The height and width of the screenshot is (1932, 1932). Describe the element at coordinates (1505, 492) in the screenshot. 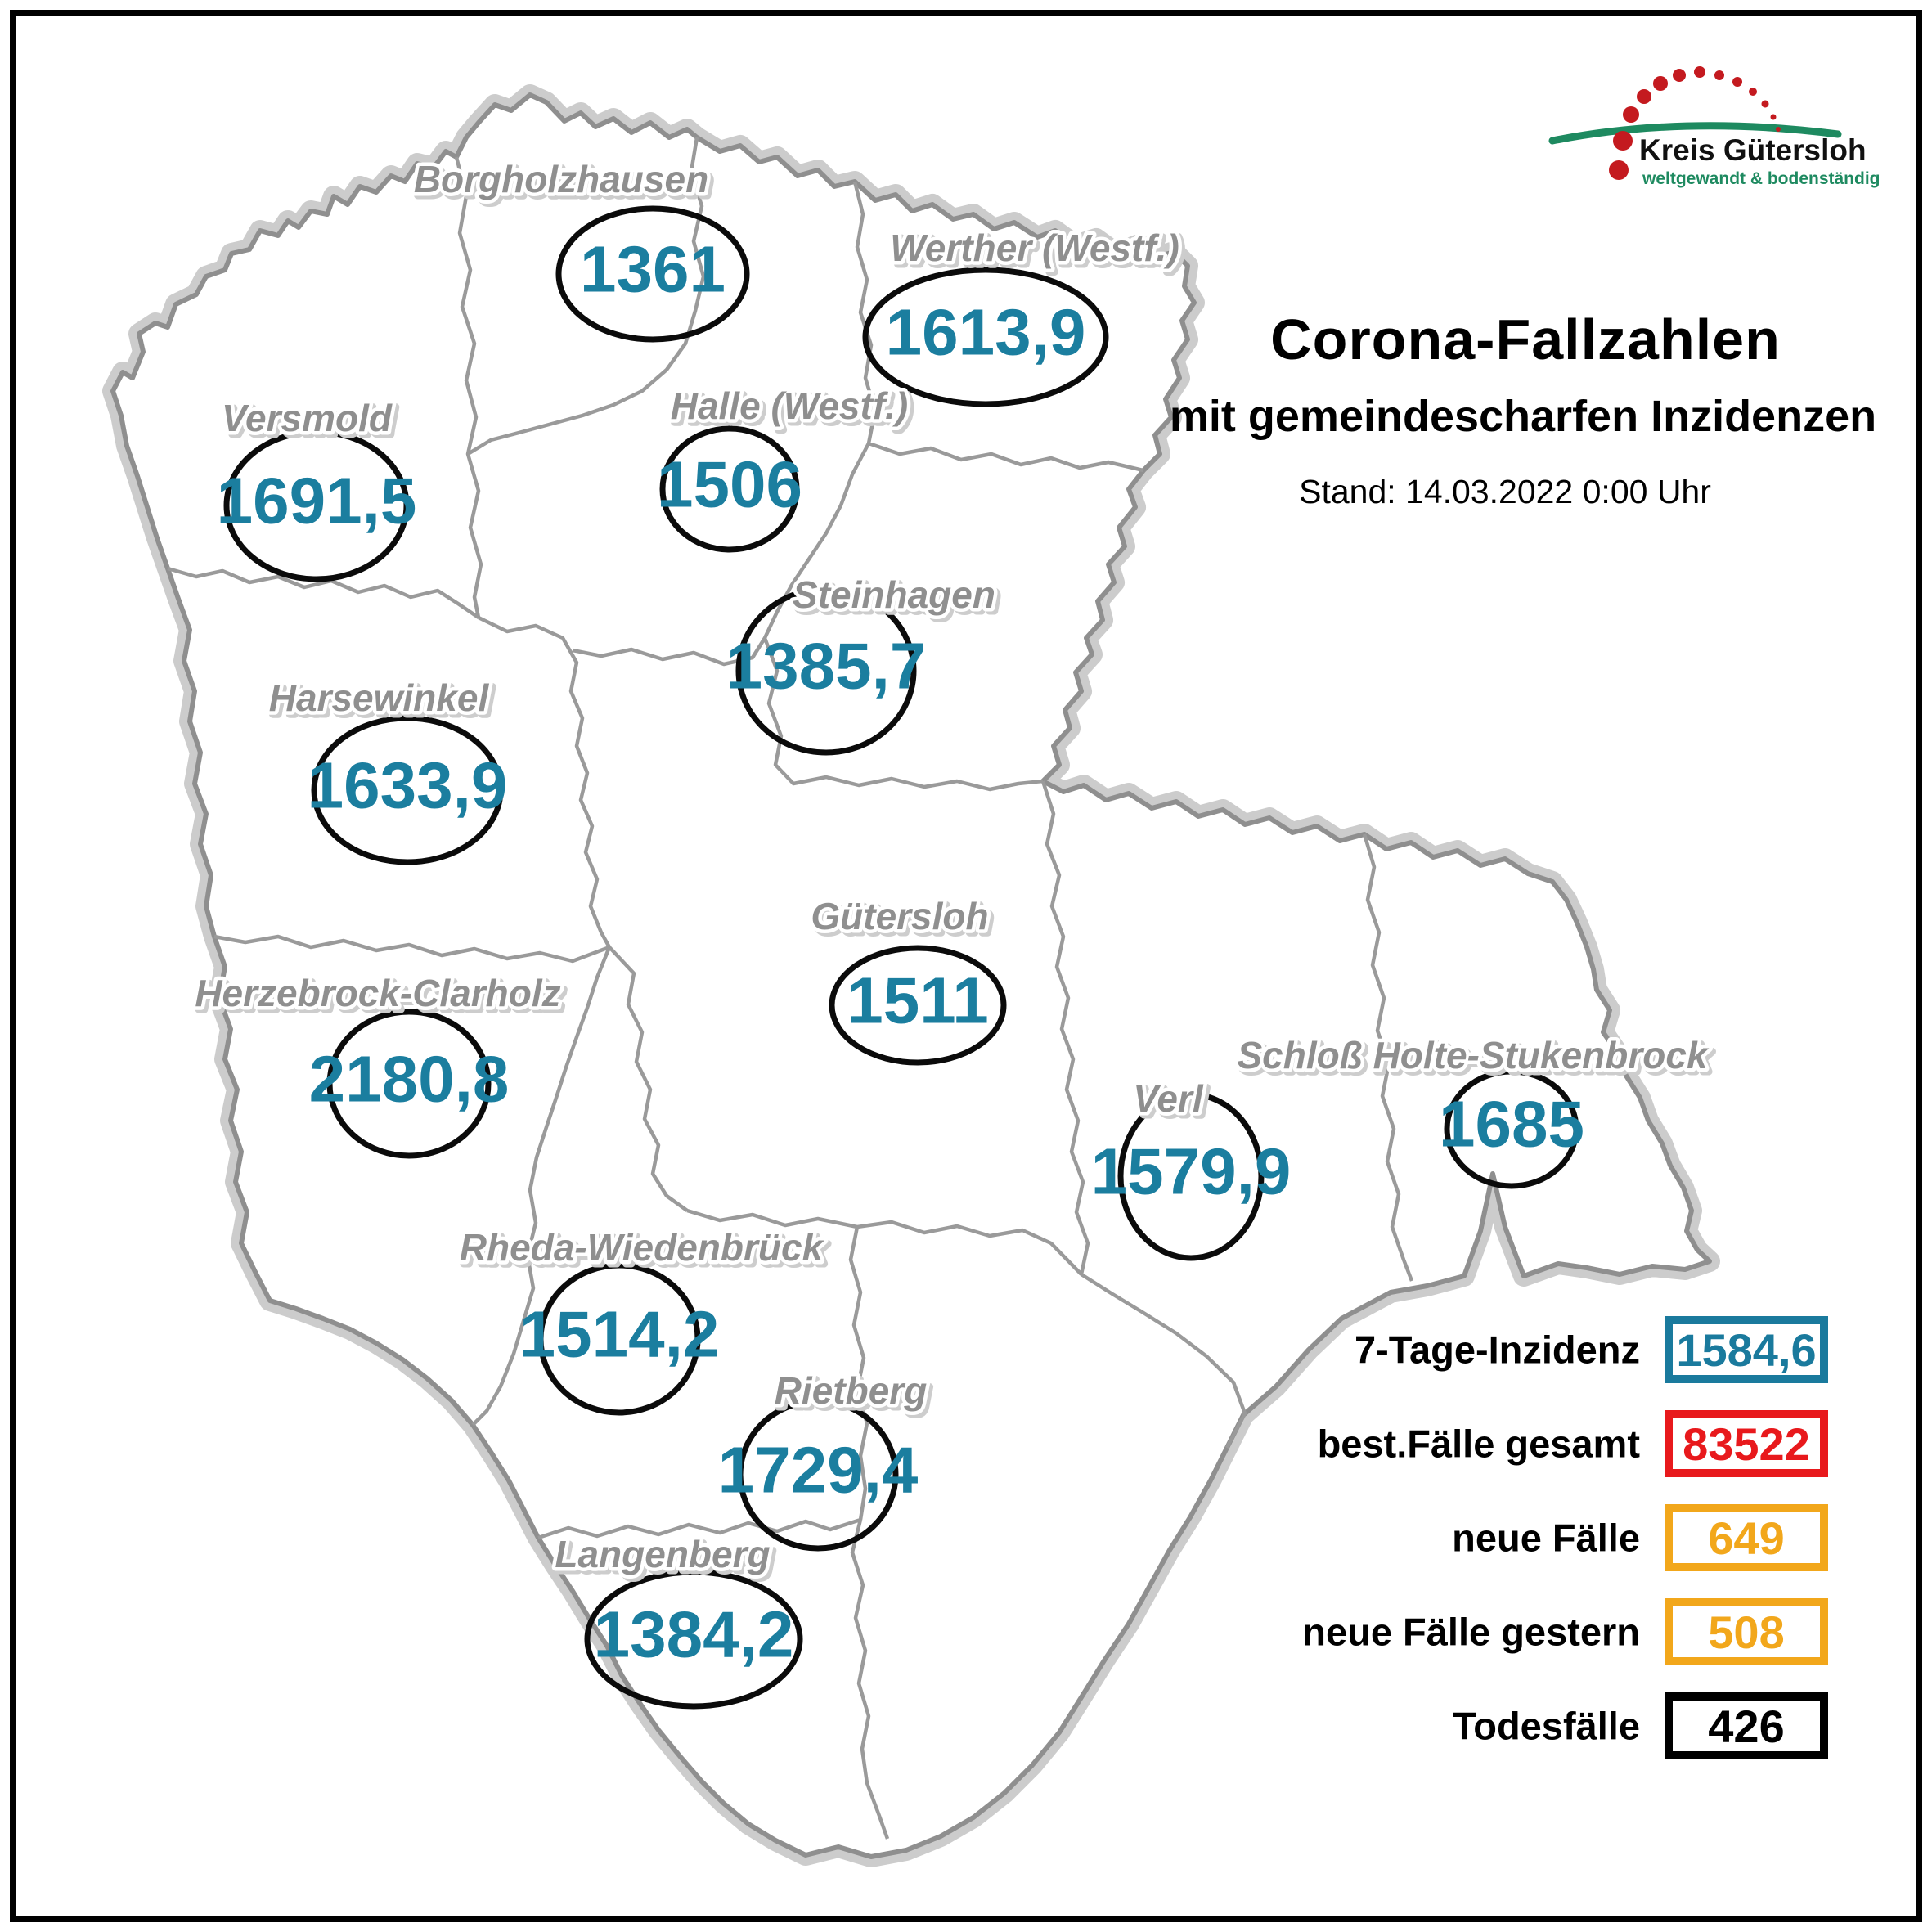

I see `data-timestamp: Stand: 14.03.2022 0:00 Uhr` at that location.